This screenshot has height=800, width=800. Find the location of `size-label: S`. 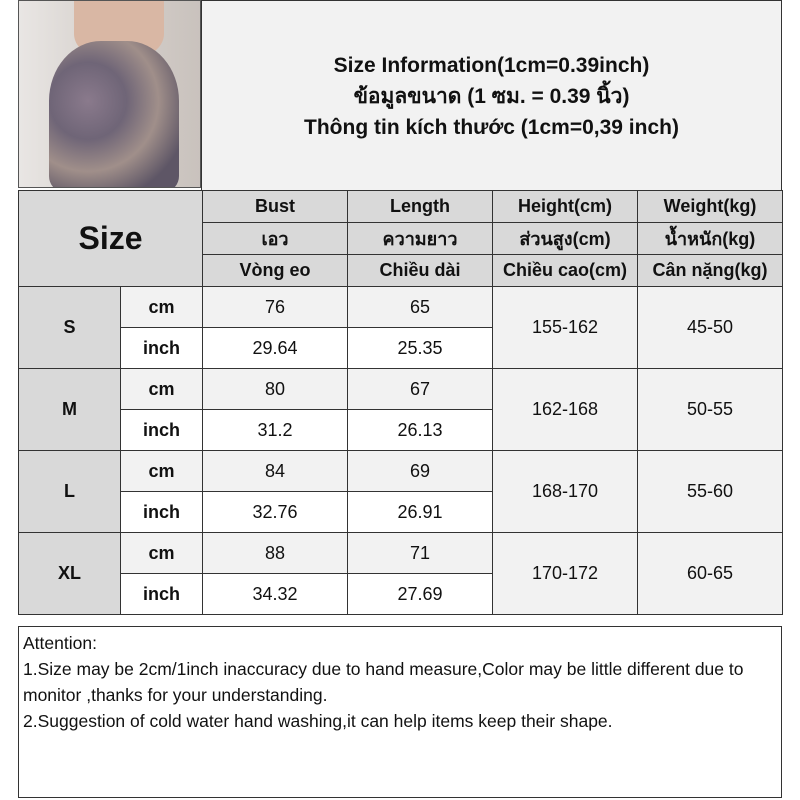

size-label: S is located at coordinates (69, 327).